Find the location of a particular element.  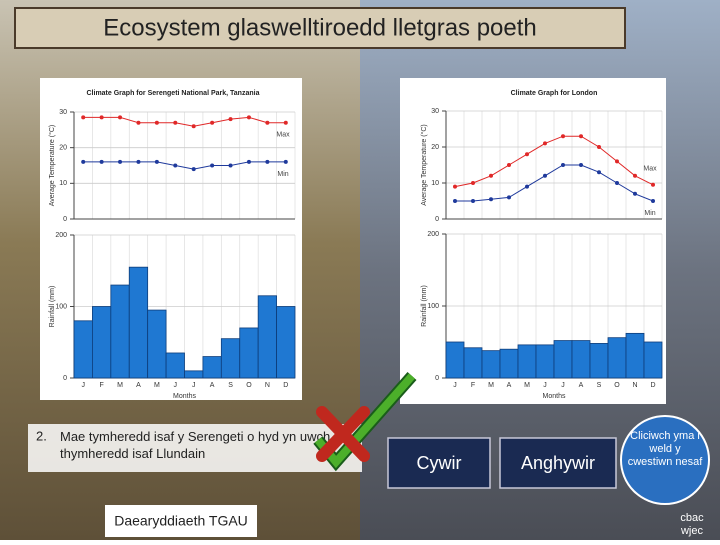

x-tick-label: S is located at coordinates (230, 385).